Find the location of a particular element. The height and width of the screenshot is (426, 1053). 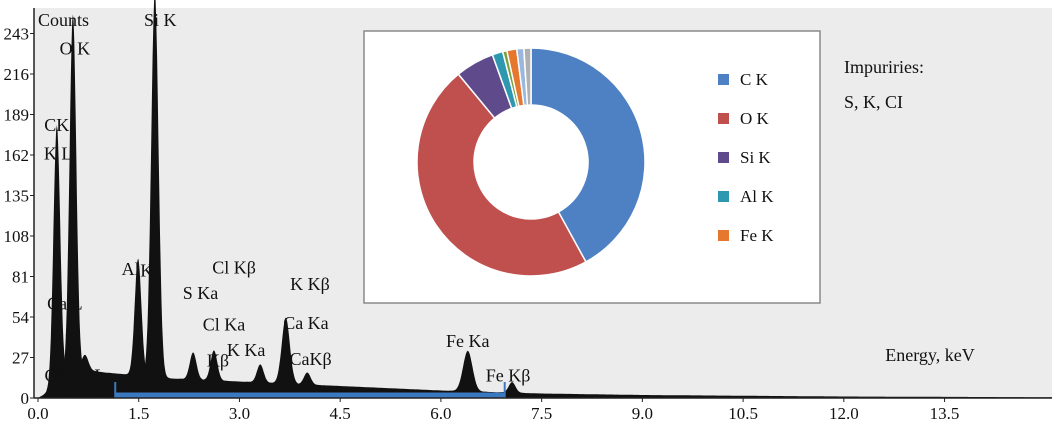

y-tick-label: 216 is located at coordinates (17, 74).